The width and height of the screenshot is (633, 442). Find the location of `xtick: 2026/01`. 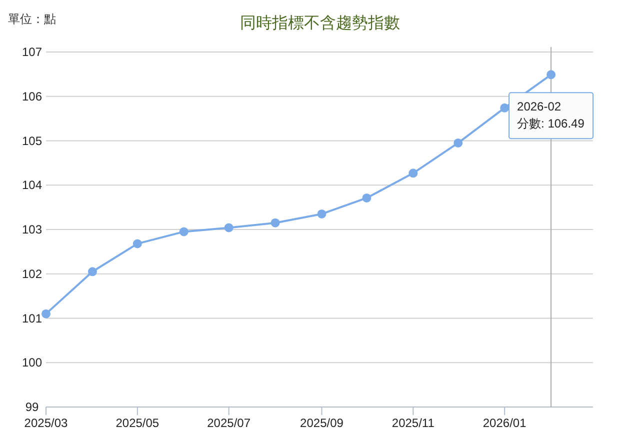

xtick: 2026/01 is located at coordinates (504, 423).